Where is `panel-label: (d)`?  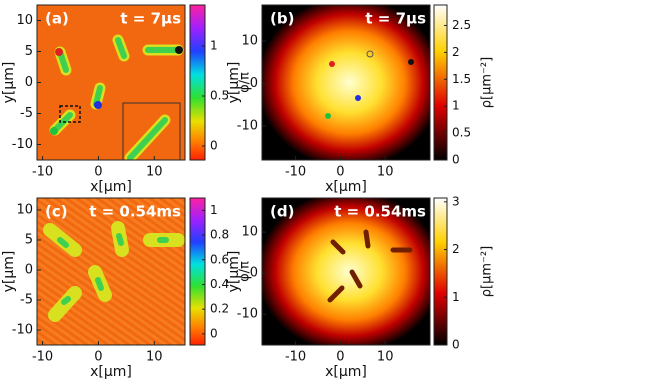 panel-label: (d) is located at coordinates (282, 212).